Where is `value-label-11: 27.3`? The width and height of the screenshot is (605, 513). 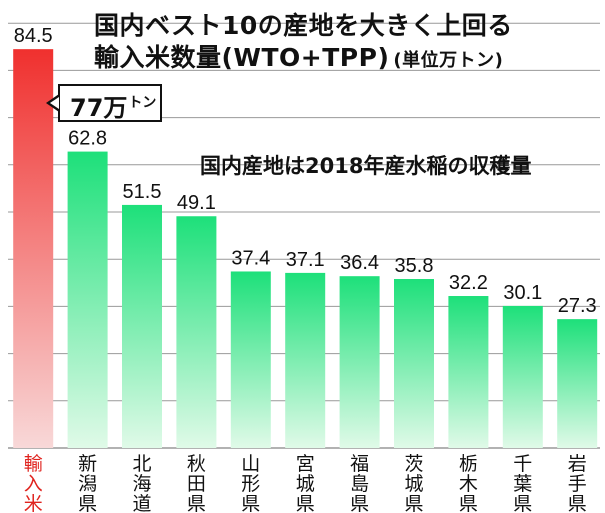 value-label-11: 27.3 is located at coordinates (577, 306).